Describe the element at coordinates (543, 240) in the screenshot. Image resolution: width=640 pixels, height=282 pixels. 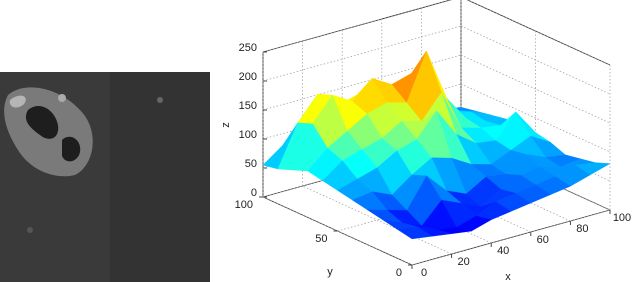
I see `x-tick-label: 60` at that location.